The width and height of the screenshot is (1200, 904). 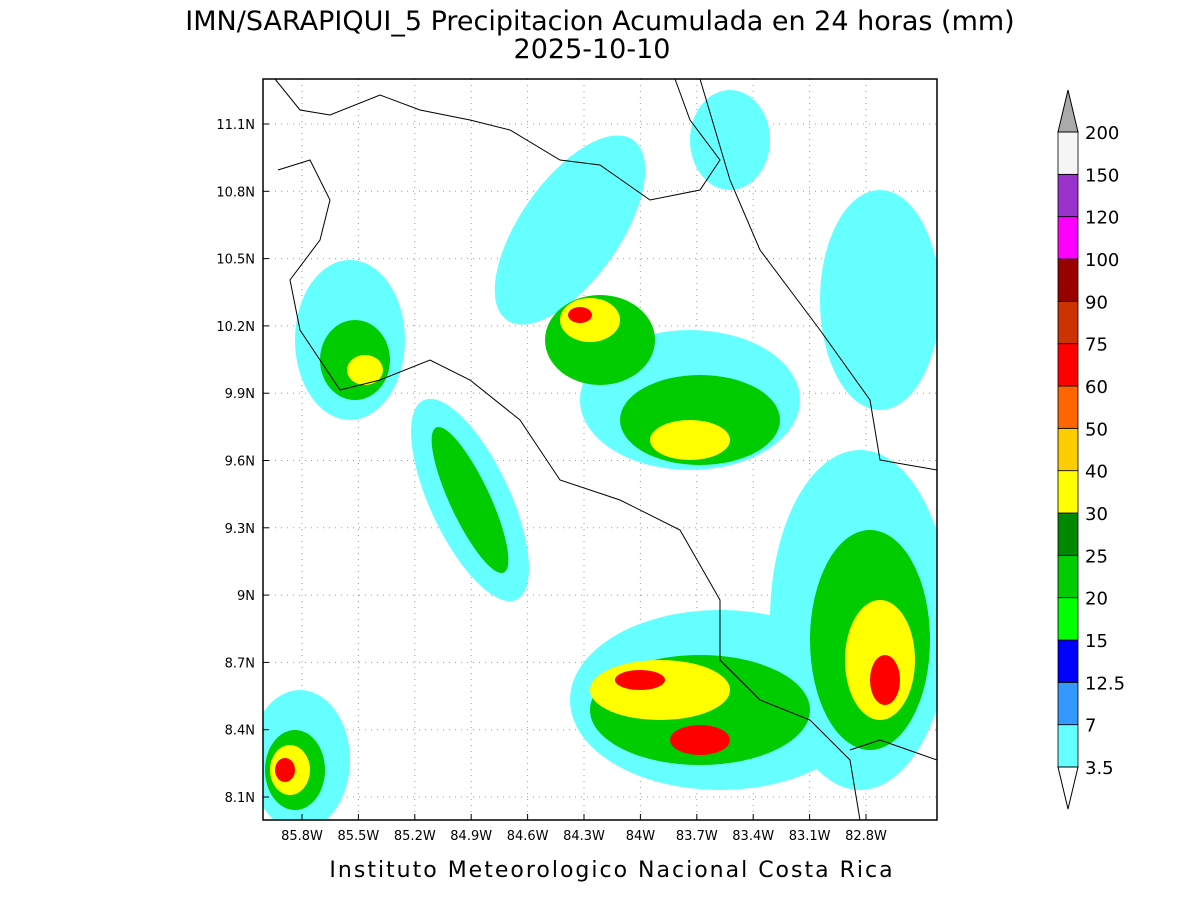 What do you see at coordinates (1096, 599) in the screenshot?
I see `colorbar-label: 20` at bounding box center [1096, 599].